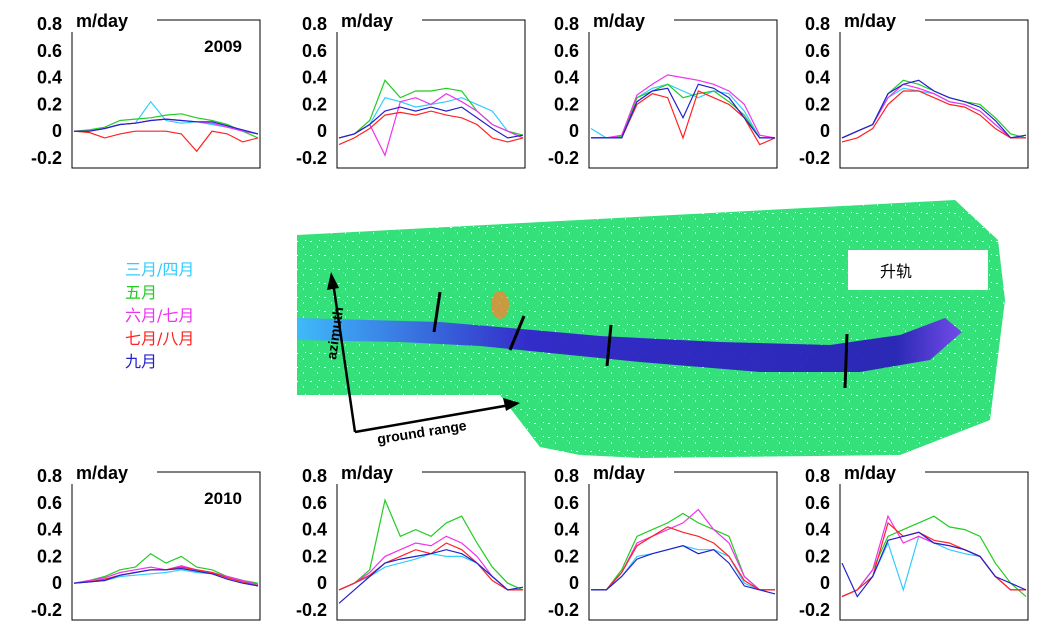  Describe the element at coordinates (141, 292) in the screenshot. I see `legend-item-may: 五月` at that location.